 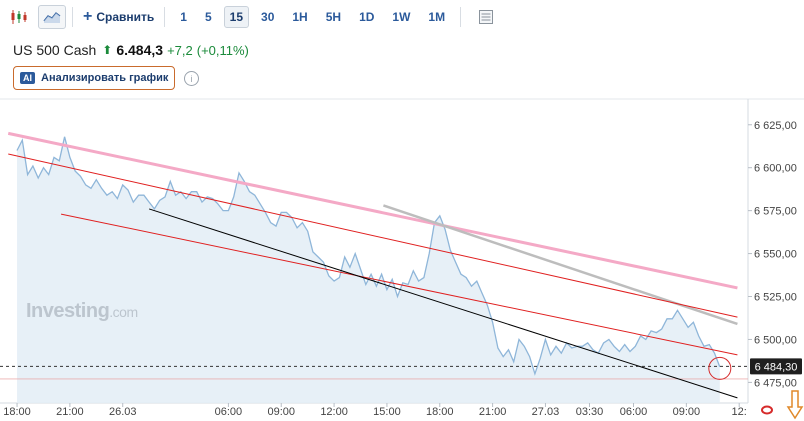 What do you see at coordinates (236, 17) in the screenshot?
I see `timeframe-15: 15` at bounding box center [236, 17].